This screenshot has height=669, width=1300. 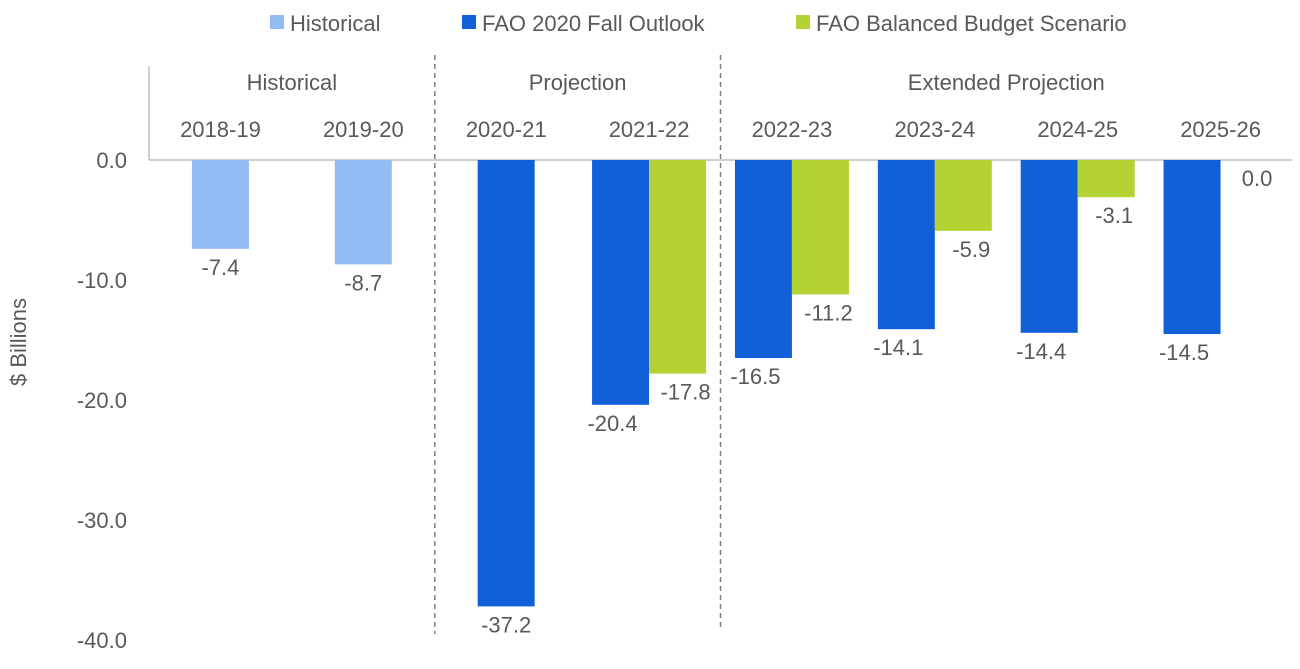 I want to click on y-tick-label: -10.0, so click(x=102, y=280).